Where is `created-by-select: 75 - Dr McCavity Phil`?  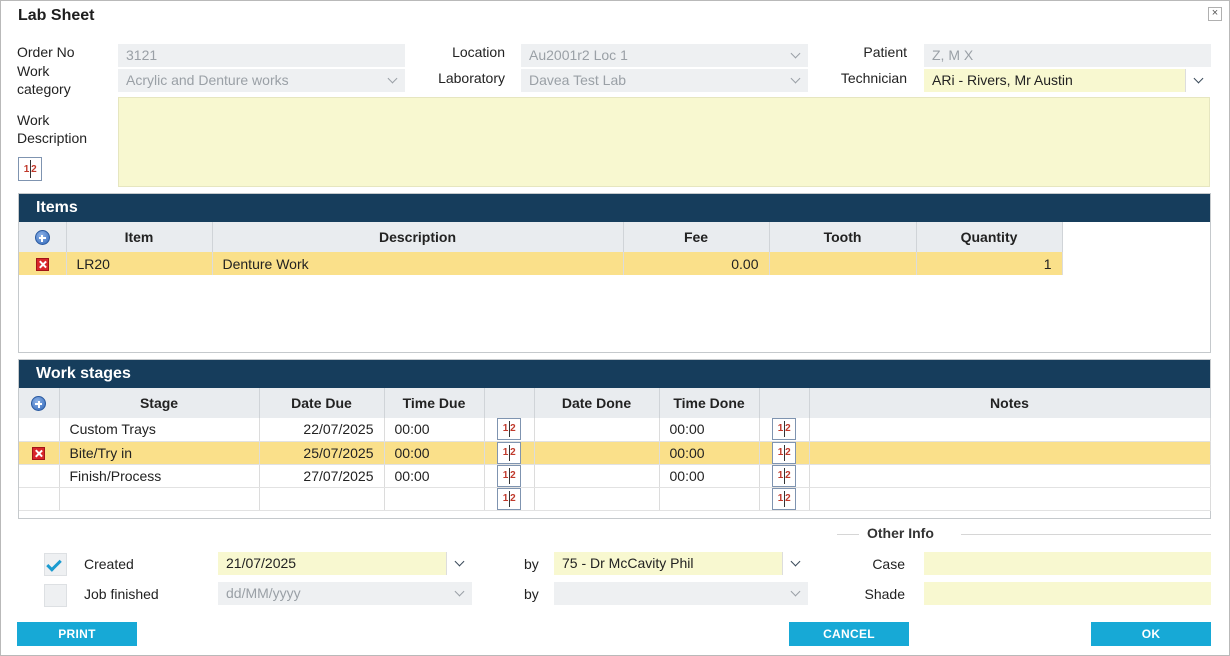
created-by-select: 75 - Dr McCavity Phil is located at coordinates (681, 563).